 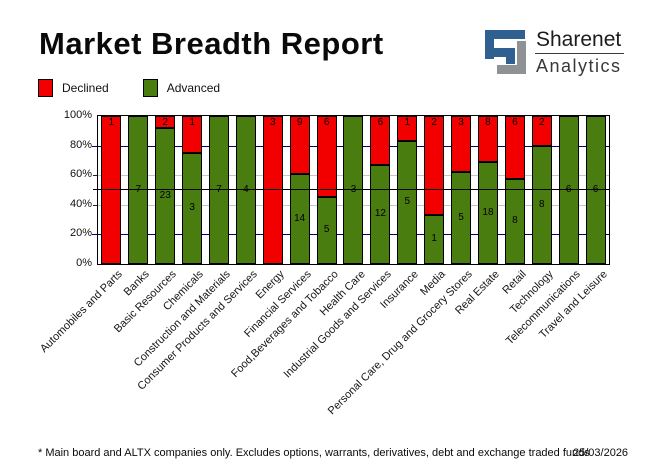 I want to click on legend-item-declined: Declined, so click(x=73, y=88).